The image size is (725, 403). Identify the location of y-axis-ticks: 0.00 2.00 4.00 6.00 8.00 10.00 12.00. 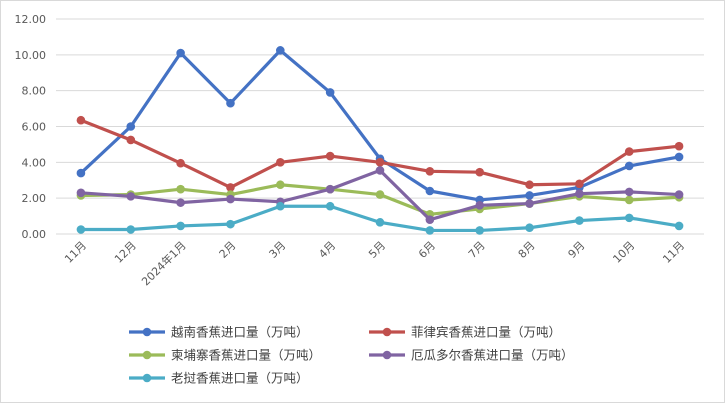
(31, 127).